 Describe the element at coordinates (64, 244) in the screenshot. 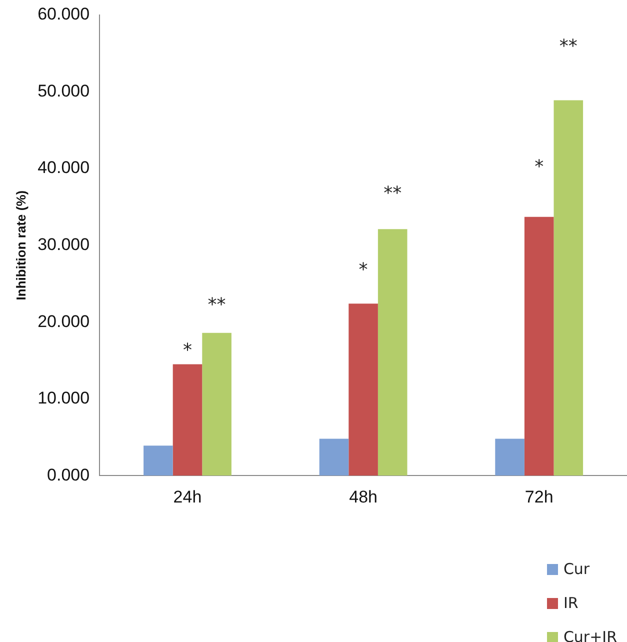

I see `y-tick-label: 30.000` at that location.